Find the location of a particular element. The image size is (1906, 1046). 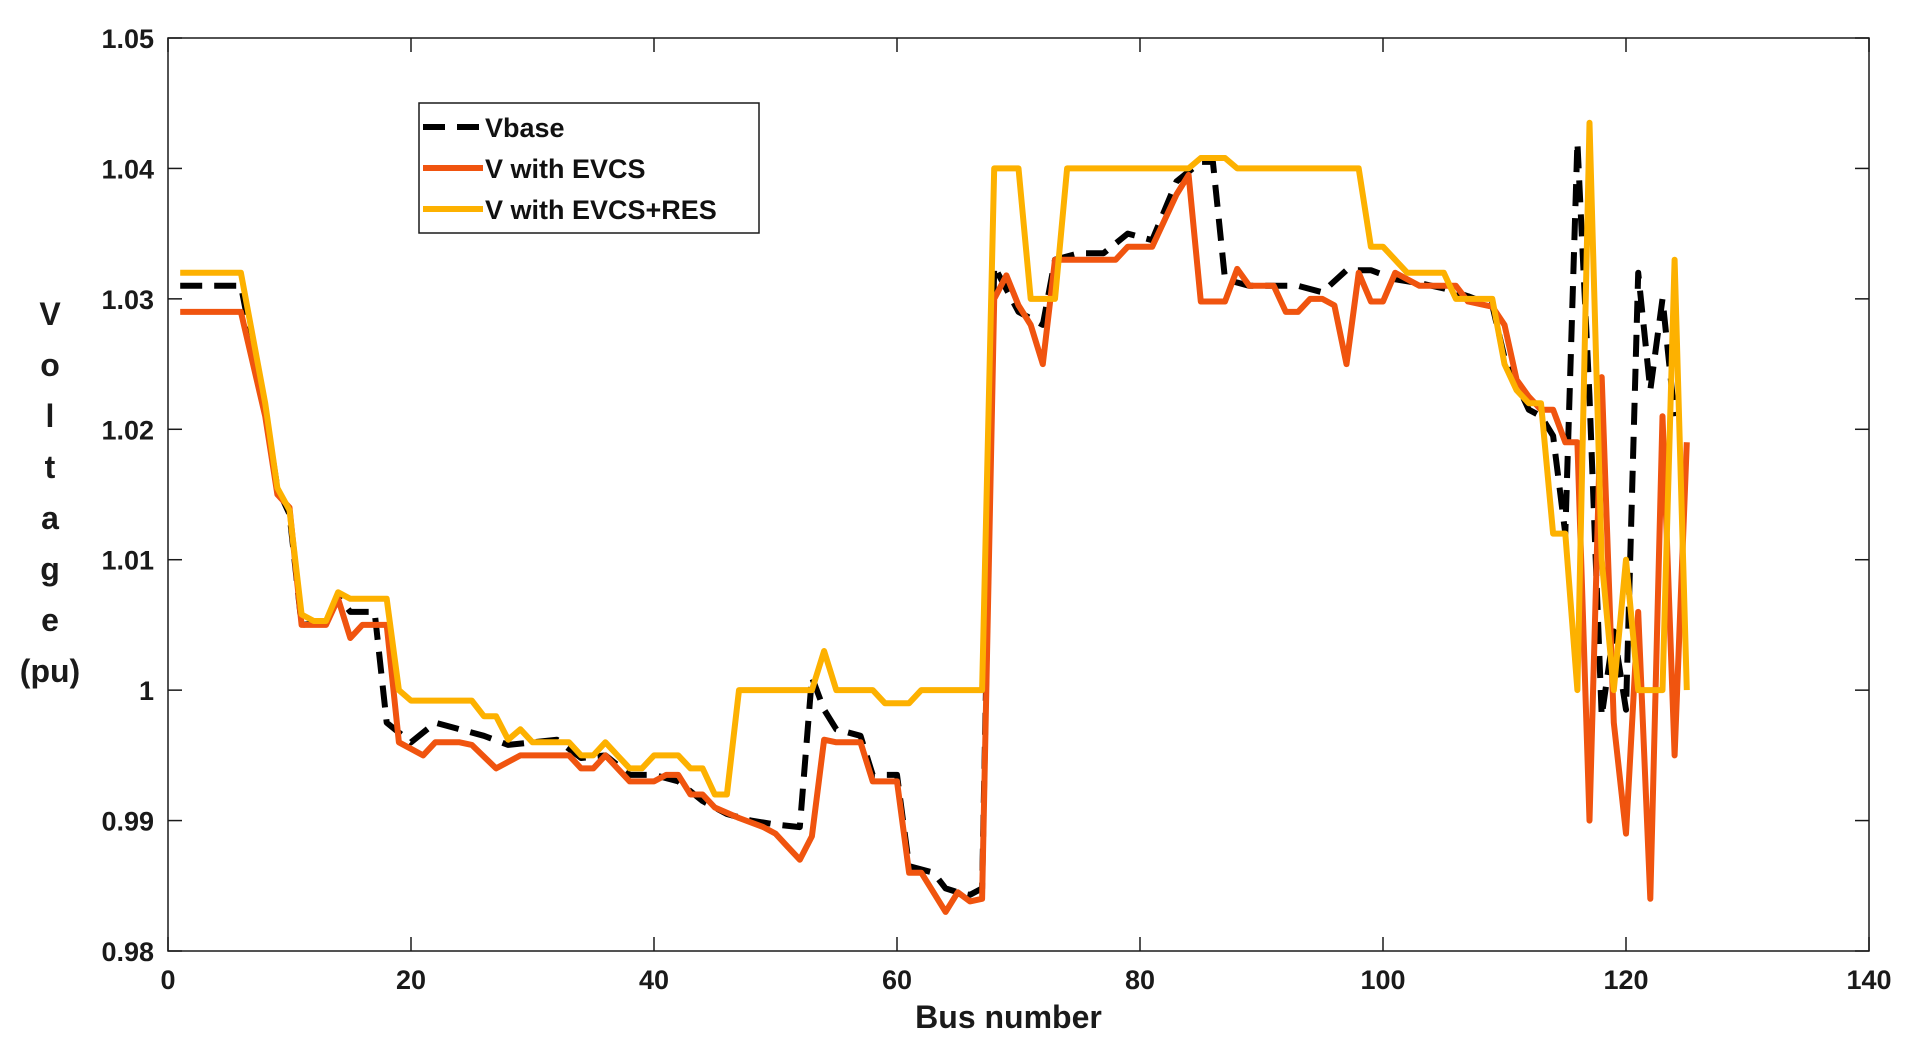

x-tick-label: 60 is located at coordinates (897, 980).